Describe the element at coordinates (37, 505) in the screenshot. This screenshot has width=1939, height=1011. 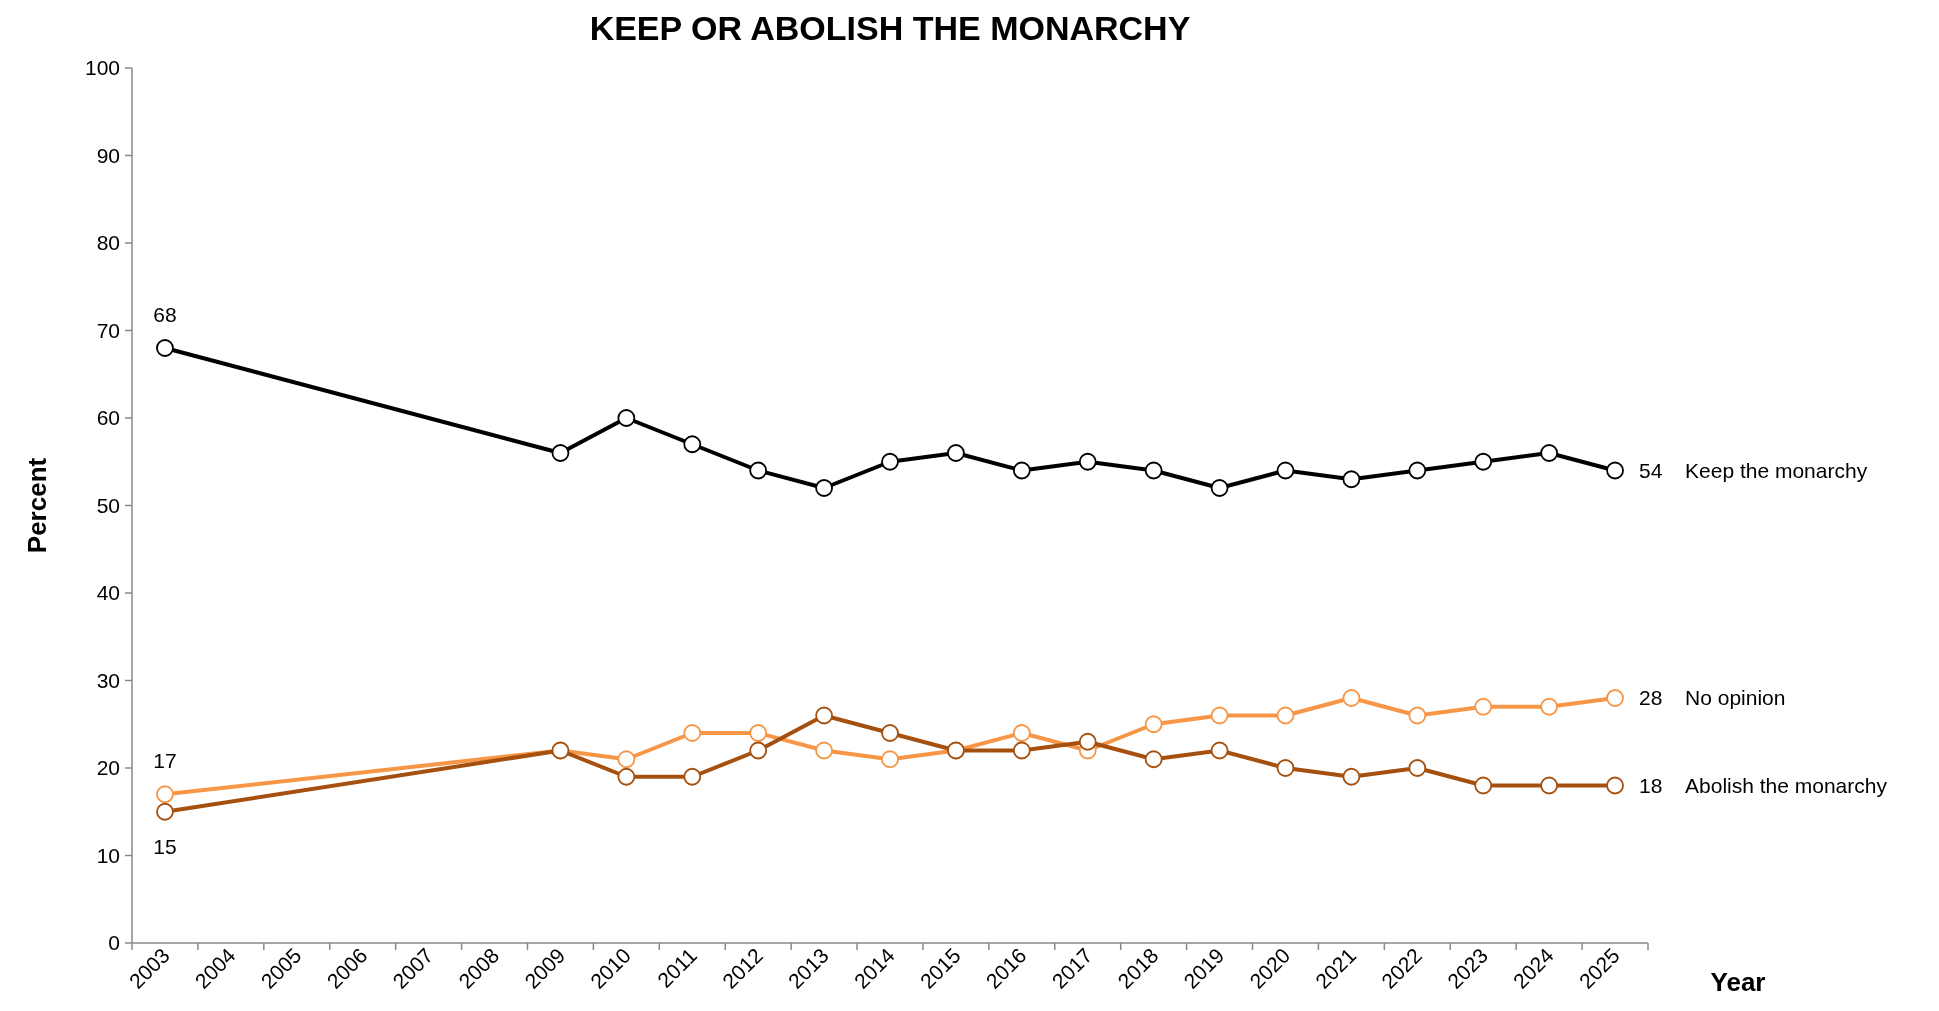
I see `y-axis-title: Percent` at that location.